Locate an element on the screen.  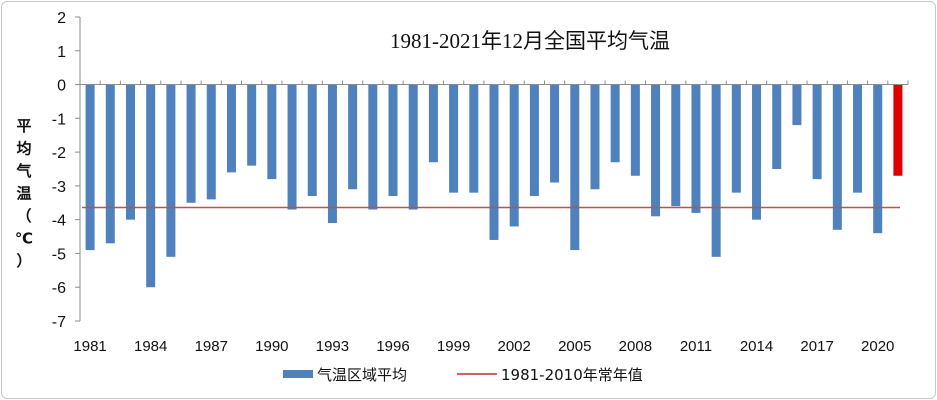
bar-2012 is located at coordinates (716, 170).